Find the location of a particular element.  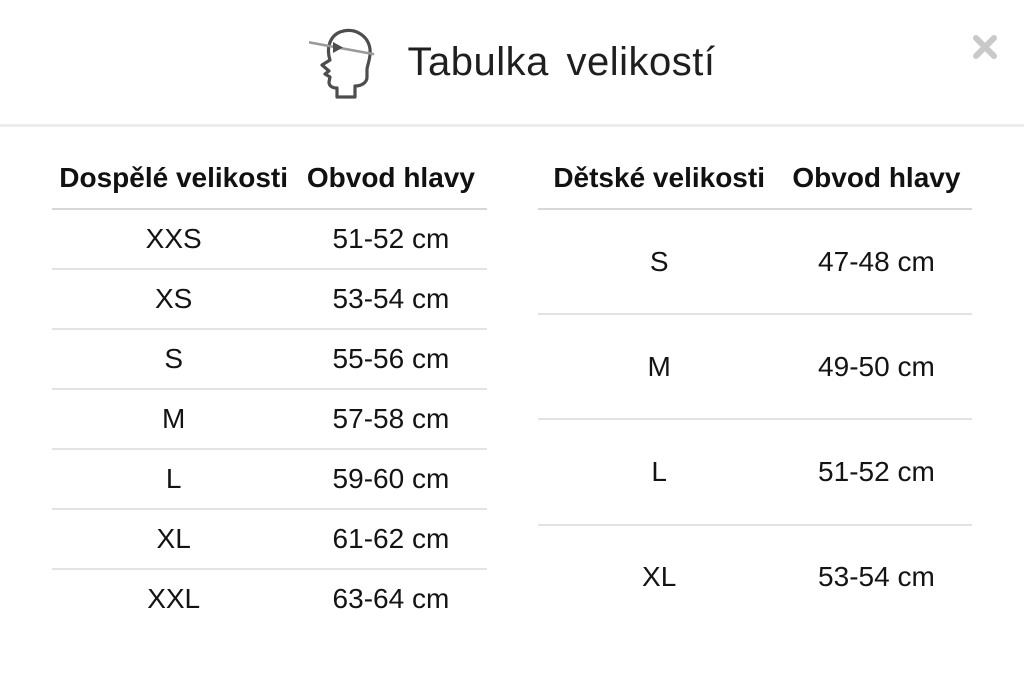

circumference-cell: 55-56 cm is located at coordinates (391, 359).